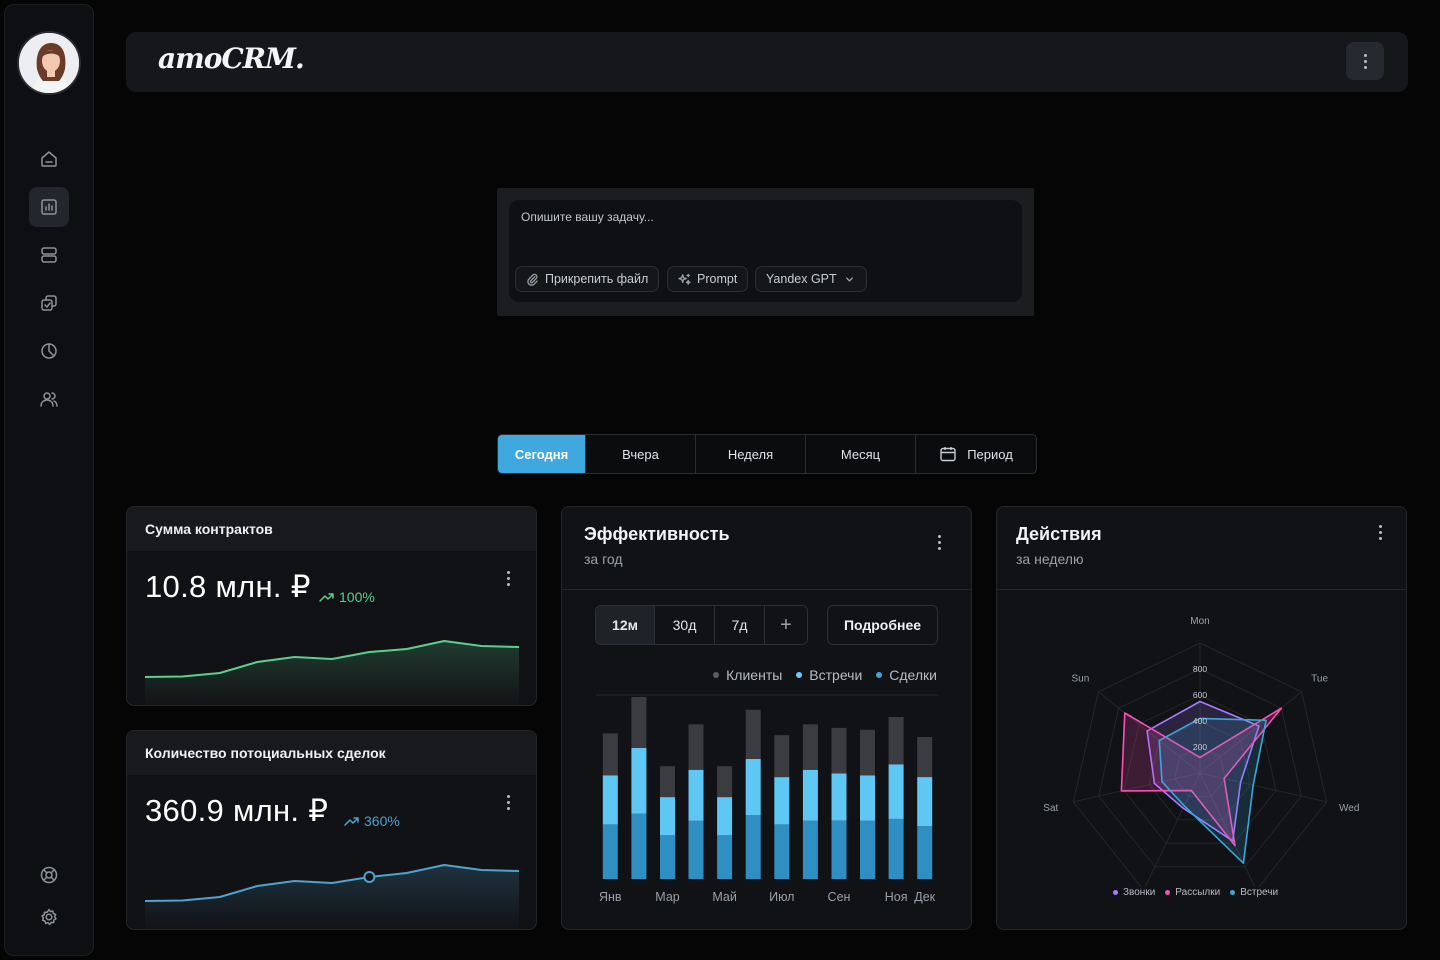 The width and height of the screenshot is (1440, 960). What do you see at coordinates (231, 58) in the screenshot?
I see `logo: amoCRM.` at bounding box center [231, 58].